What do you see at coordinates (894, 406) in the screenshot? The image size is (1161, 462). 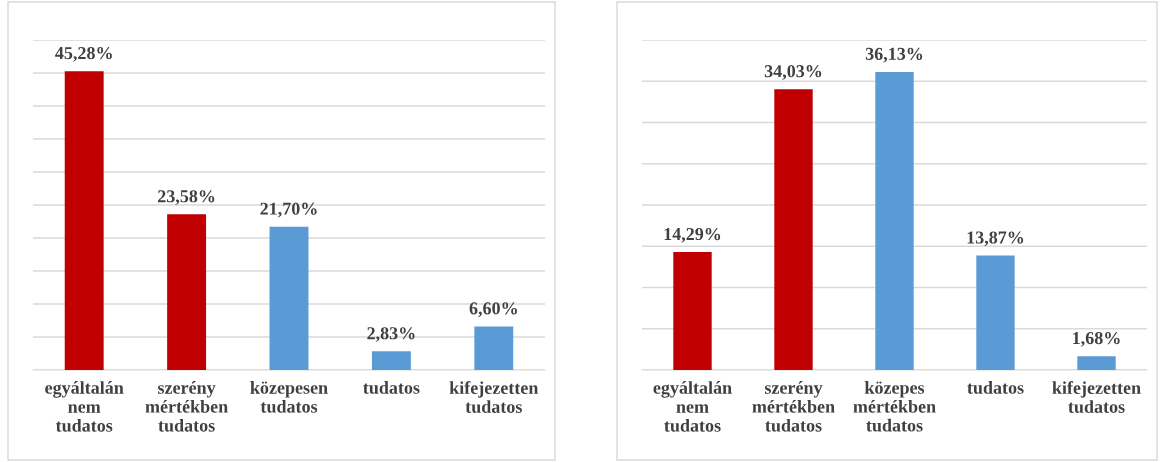 I see `x-tick-label: közepes mértékben tudatos` at bounding box center [894, 406].